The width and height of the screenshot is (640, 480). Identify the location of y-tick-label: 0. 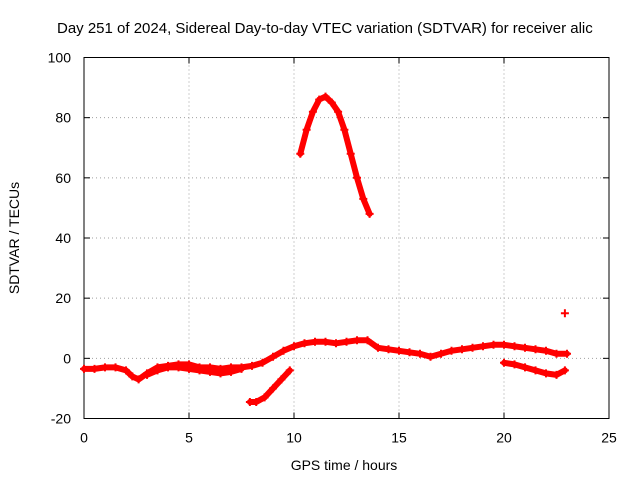
(67, 358).